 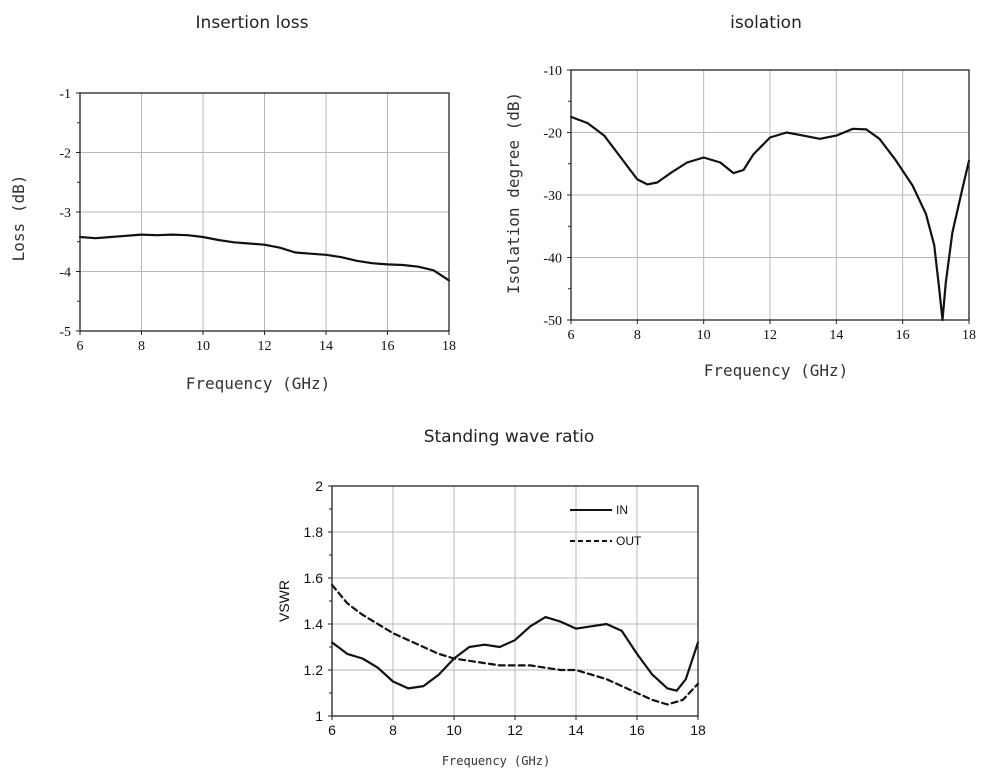 I want to click on vswr-y-tick-label: 1, so click(x=319, y=716).